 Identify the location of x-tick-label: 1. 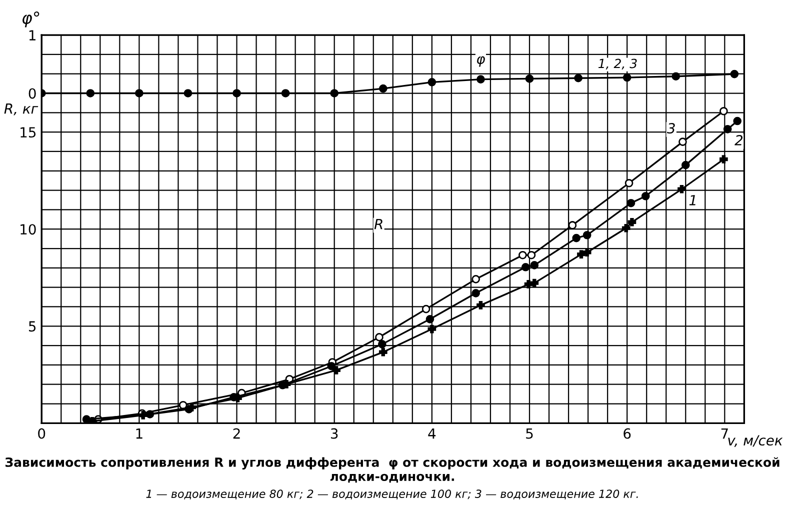
(139, 433).